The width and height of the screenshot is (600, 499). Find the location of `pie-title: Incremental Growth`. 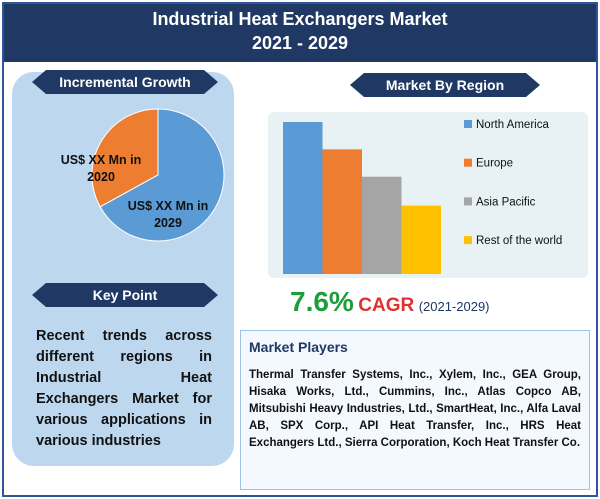

pie-title: Incremental Growth is located at coordinates (125, 82).